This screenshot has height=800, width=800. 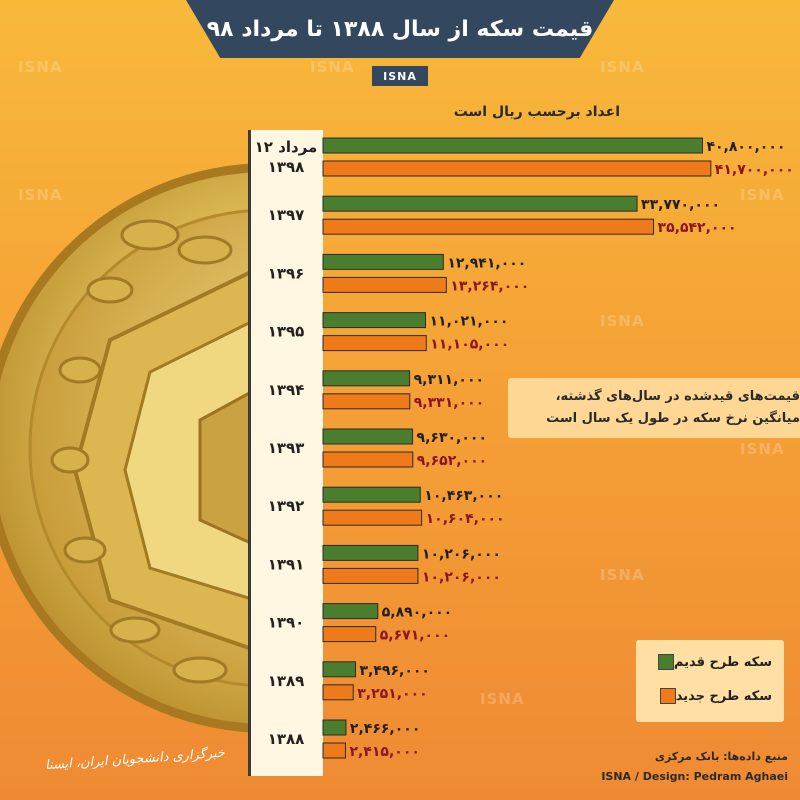 I want to click on value-label-new: ۱۱,۱۰۵,۰۰۰, so click(x=469, y=345).